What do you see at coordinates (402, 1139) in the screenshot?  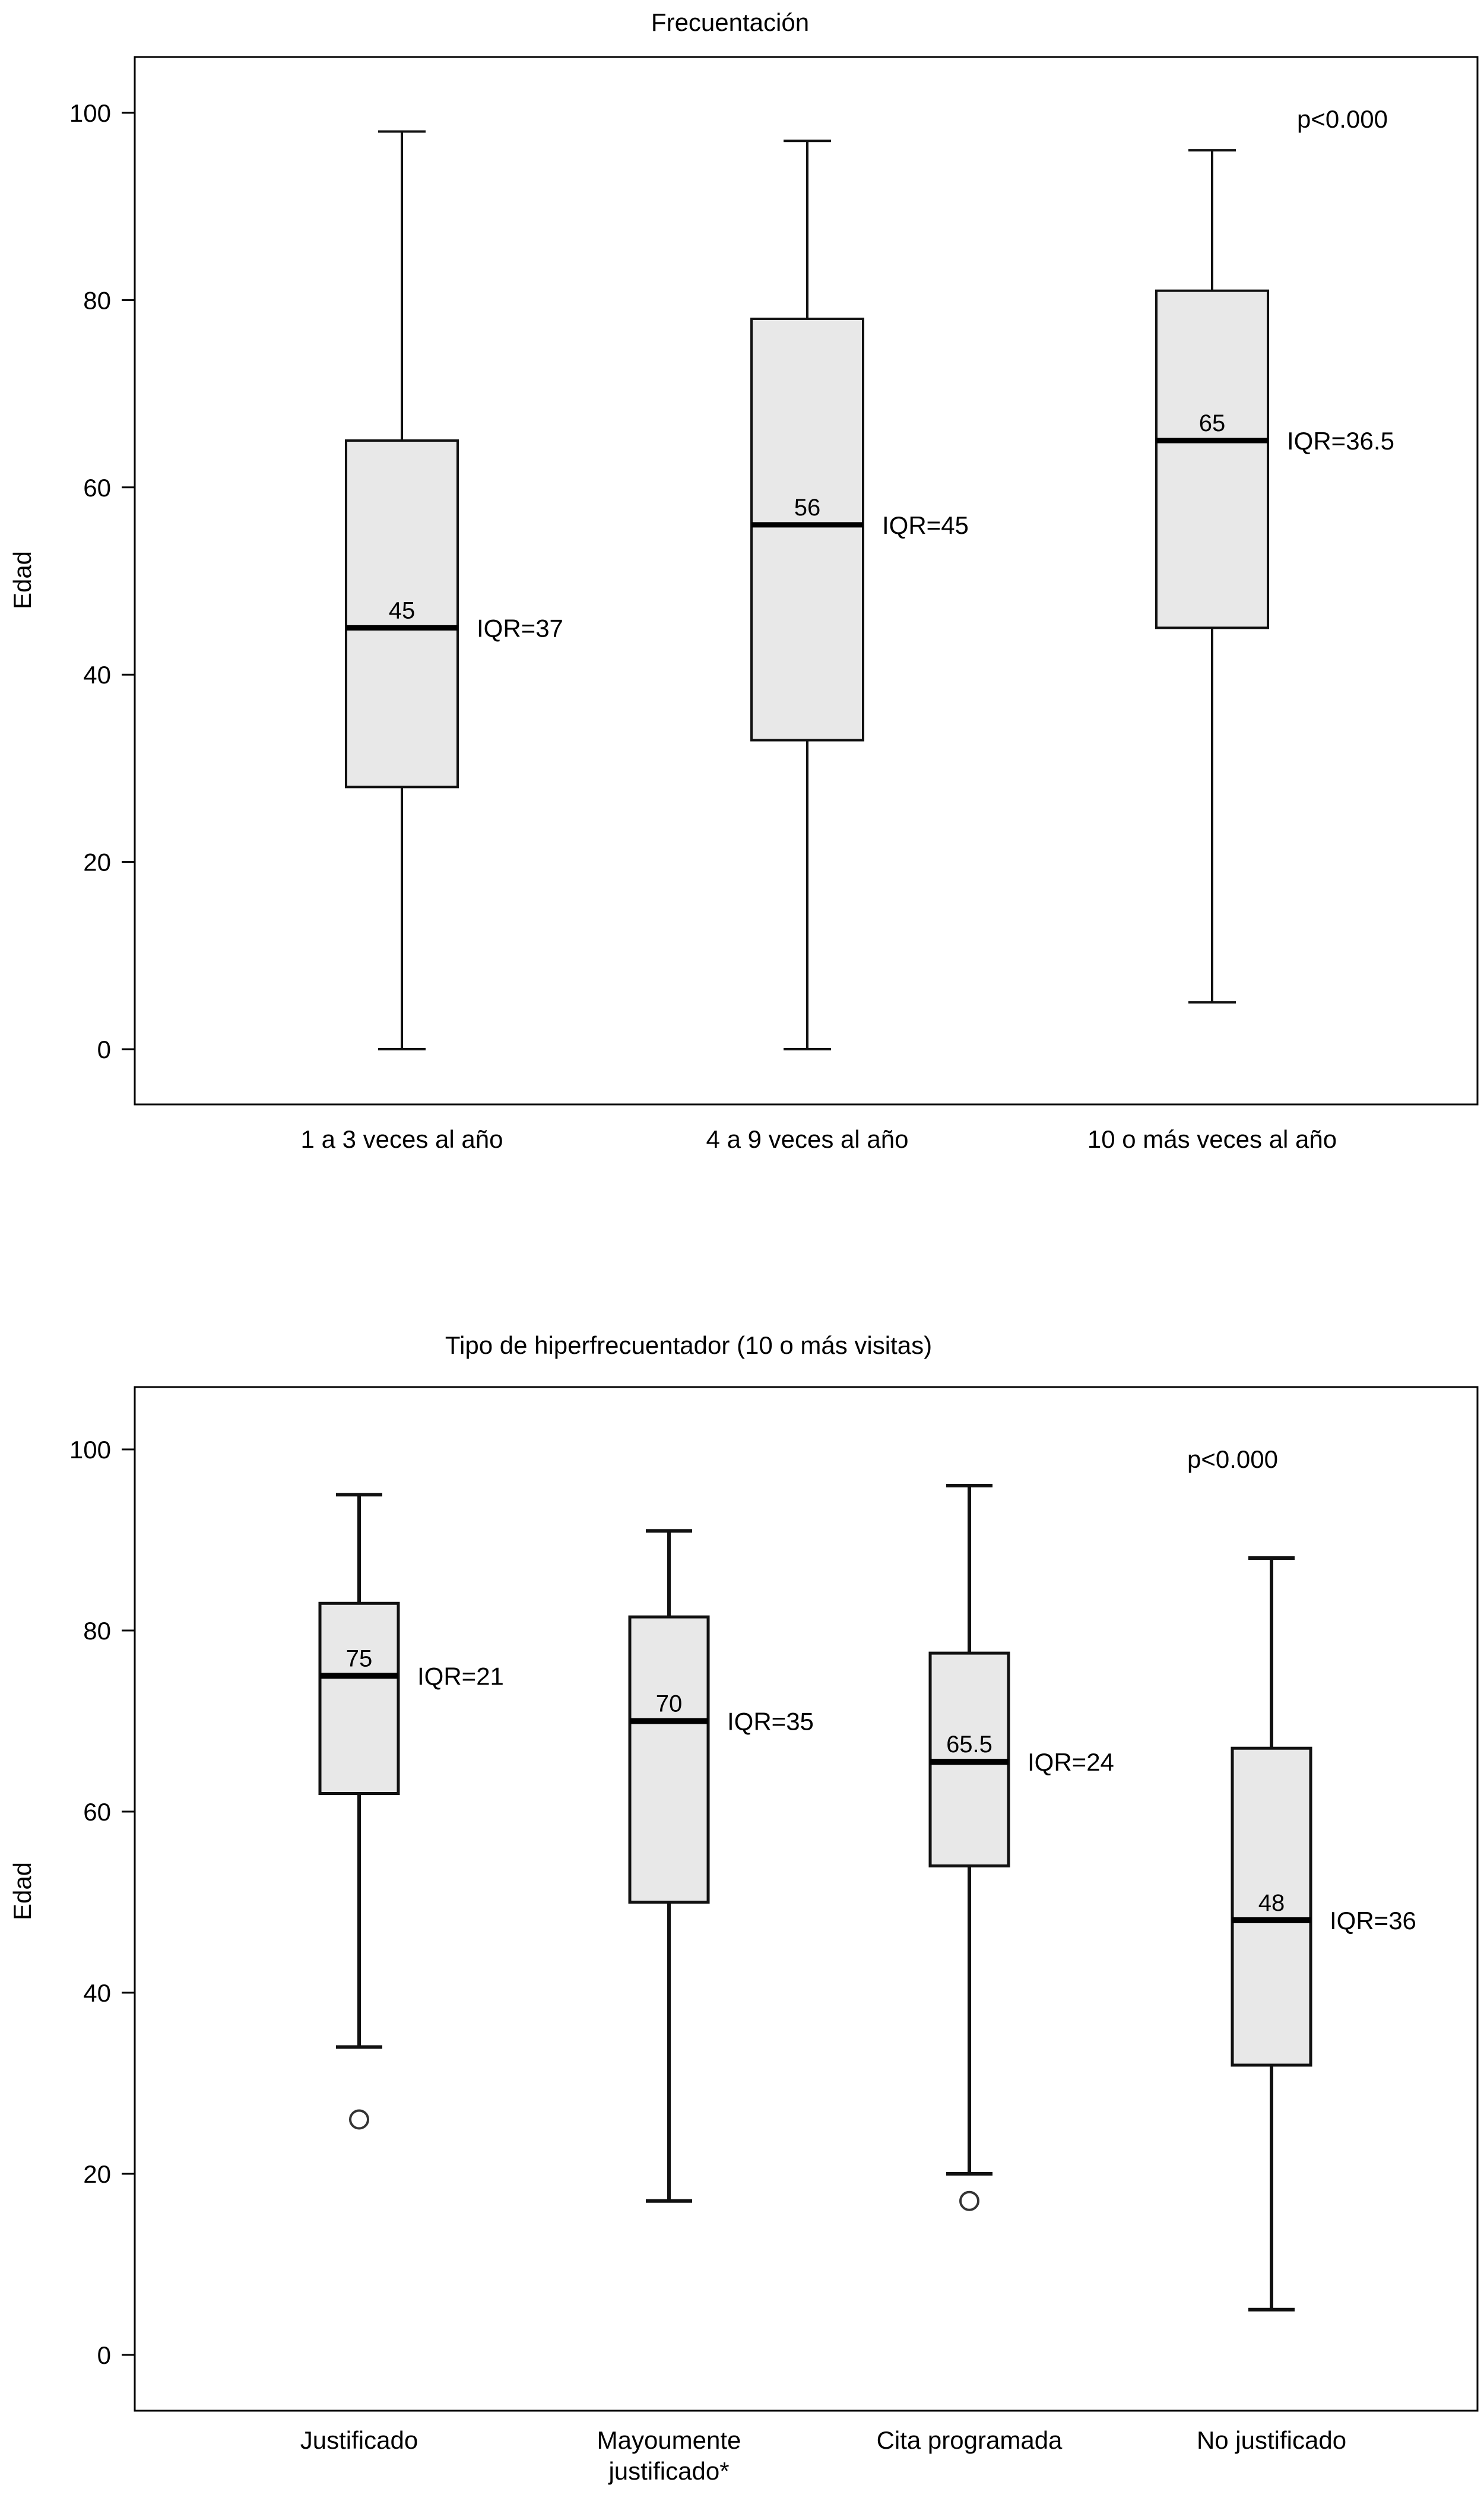 I see `category-label: 1 a 3 veces al año` at bounding box center [402, 1139].